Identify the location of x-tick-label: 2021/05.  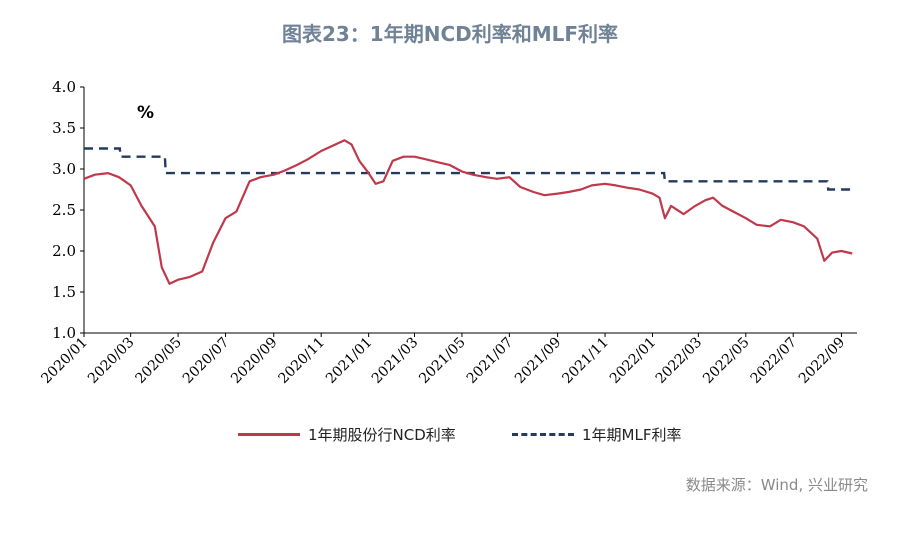
(442, 361).